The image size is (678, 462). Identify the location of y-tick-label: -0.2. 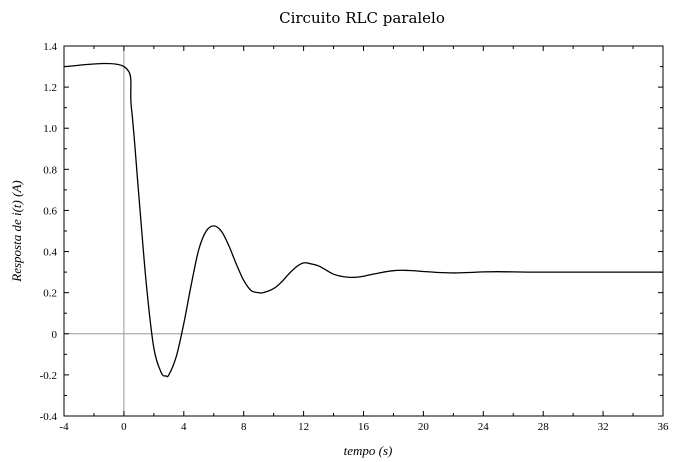
(48, 376).